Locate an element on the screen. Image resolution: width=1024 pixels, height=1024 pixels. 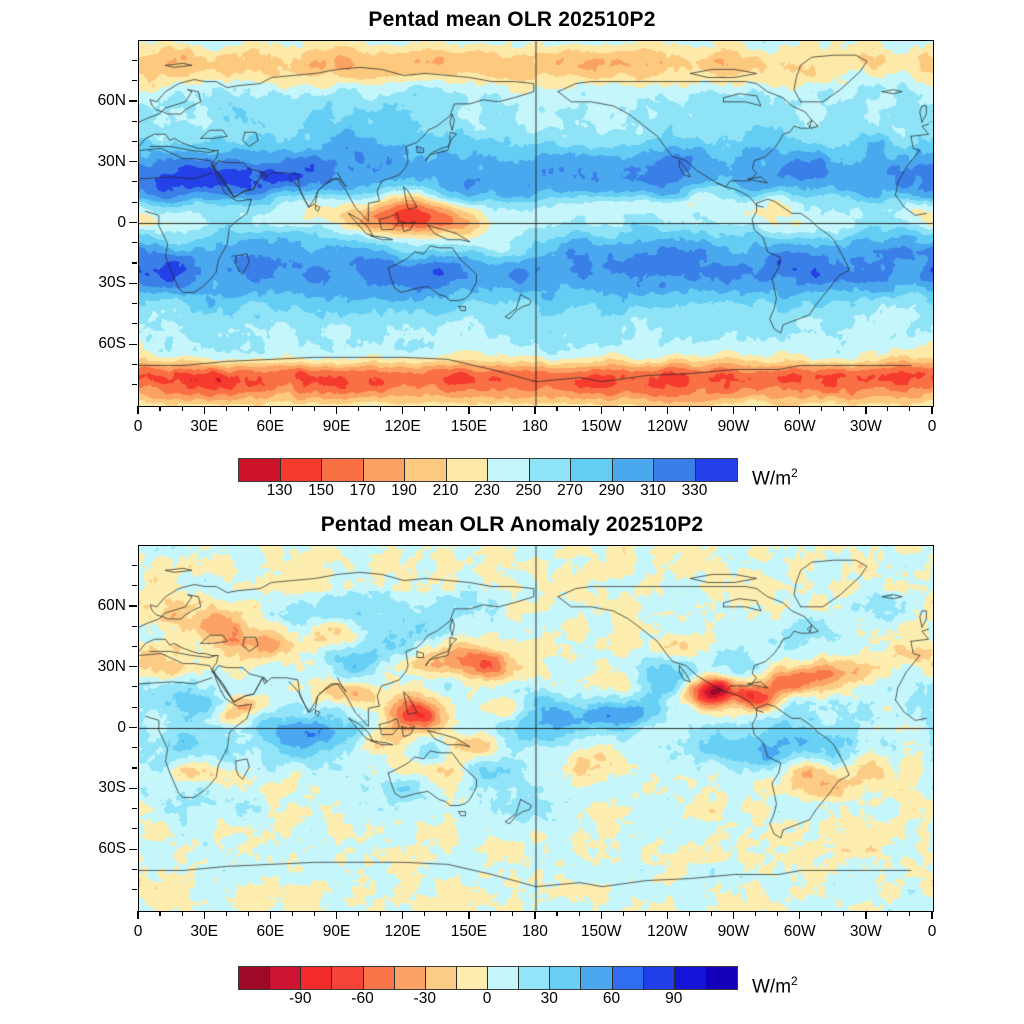
colorbar-tick-label: 290 is located at coordinates (611, 490).